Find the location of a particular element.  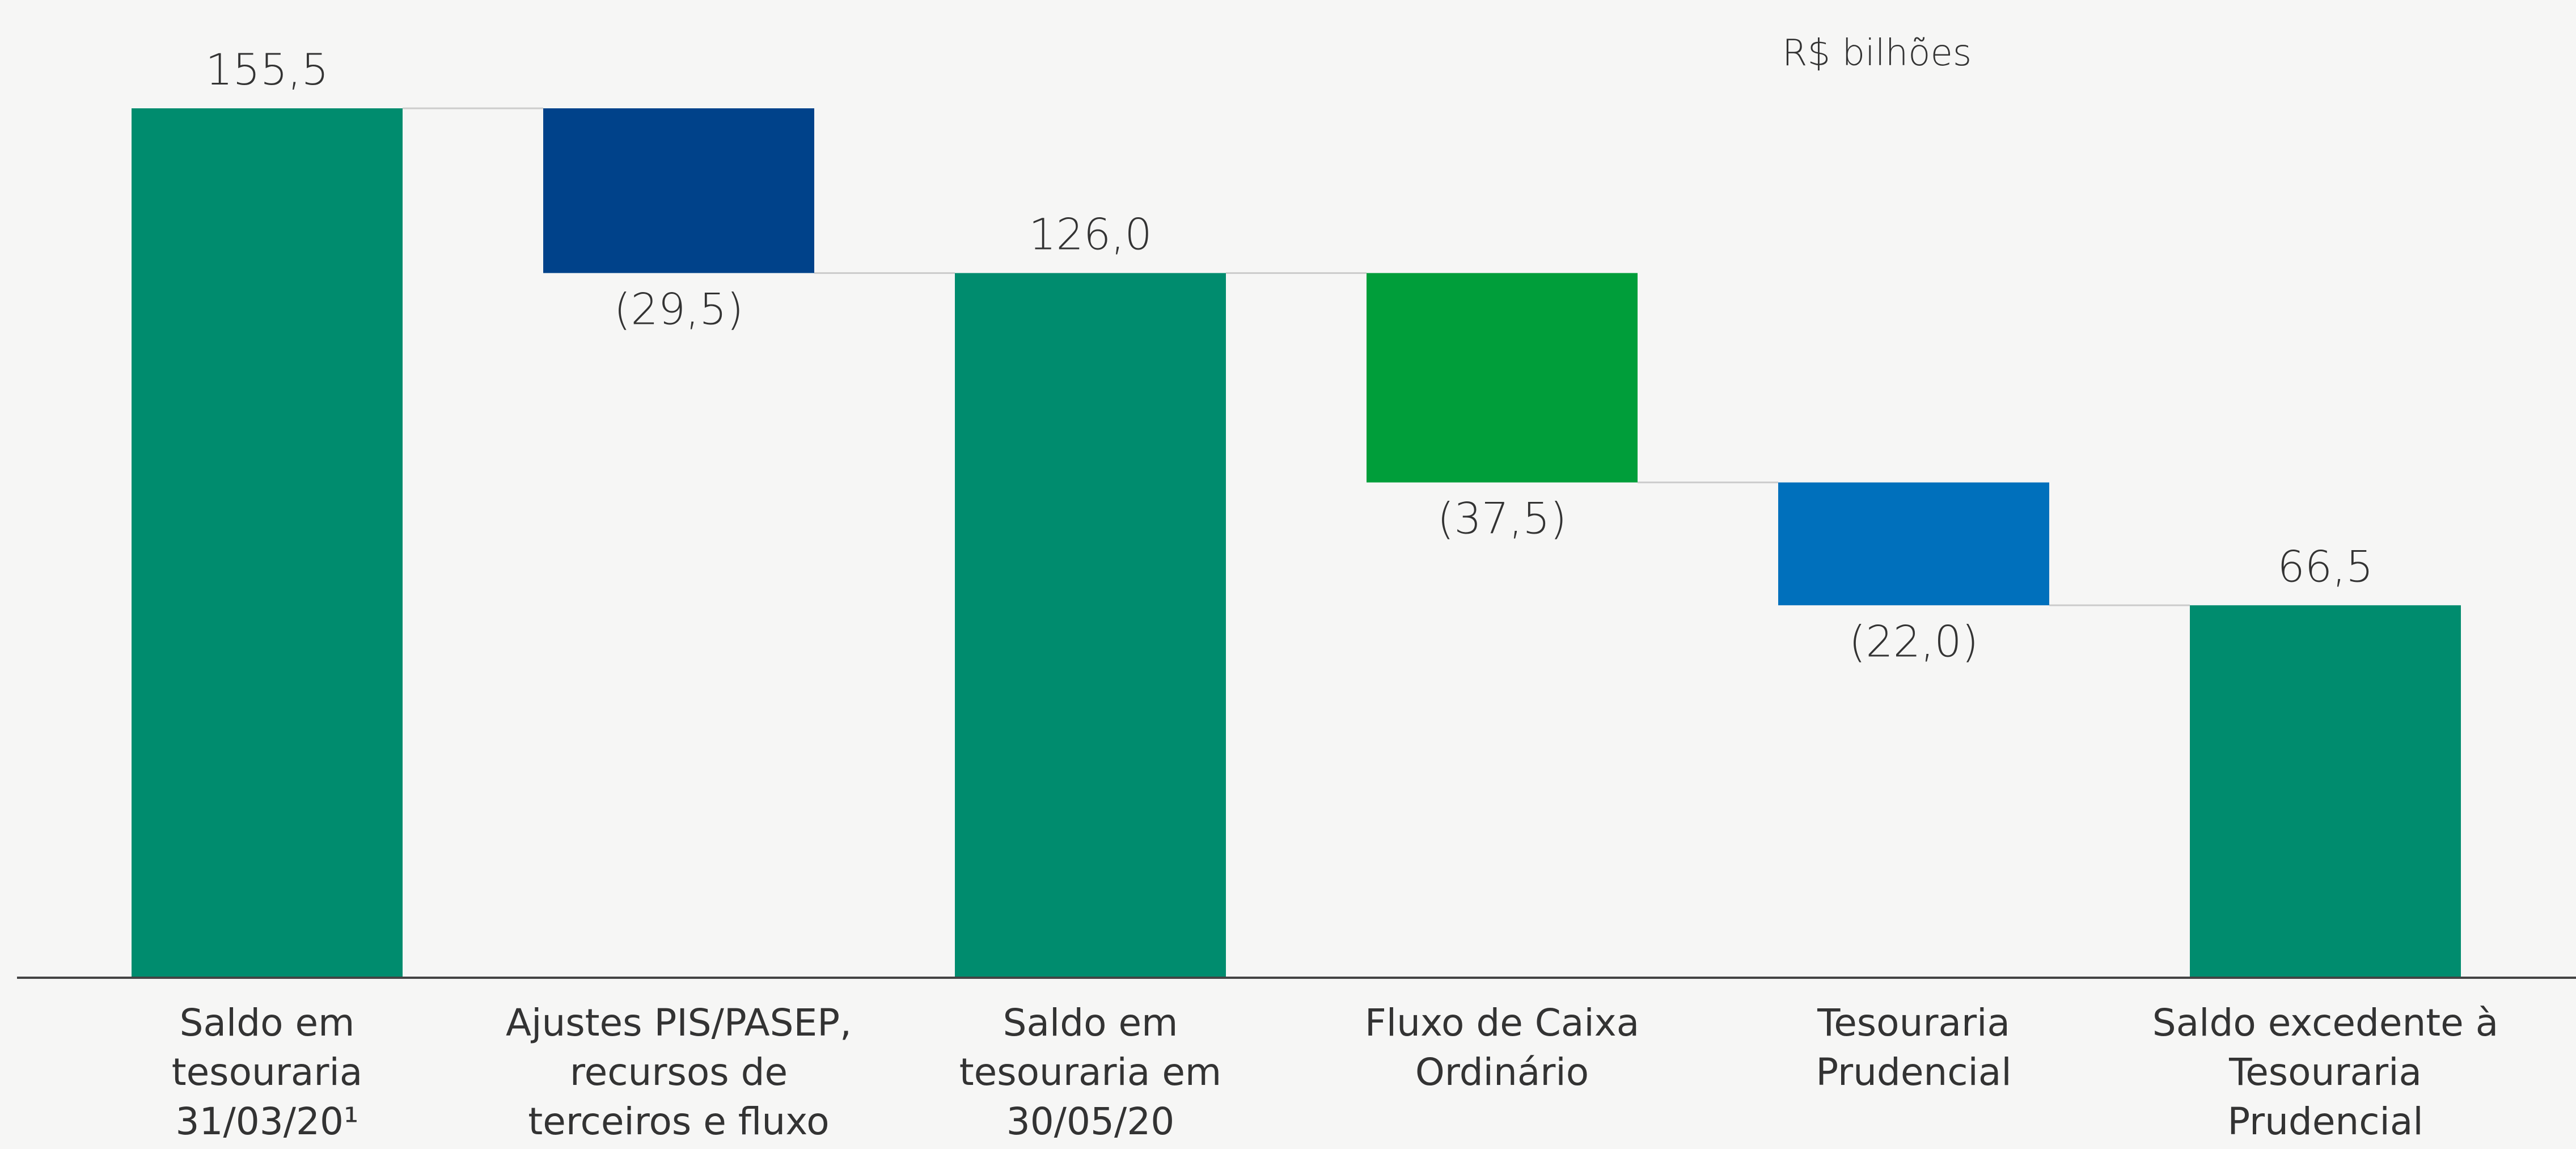

value-label: (37,5) is located at coordinates (1502, 518).